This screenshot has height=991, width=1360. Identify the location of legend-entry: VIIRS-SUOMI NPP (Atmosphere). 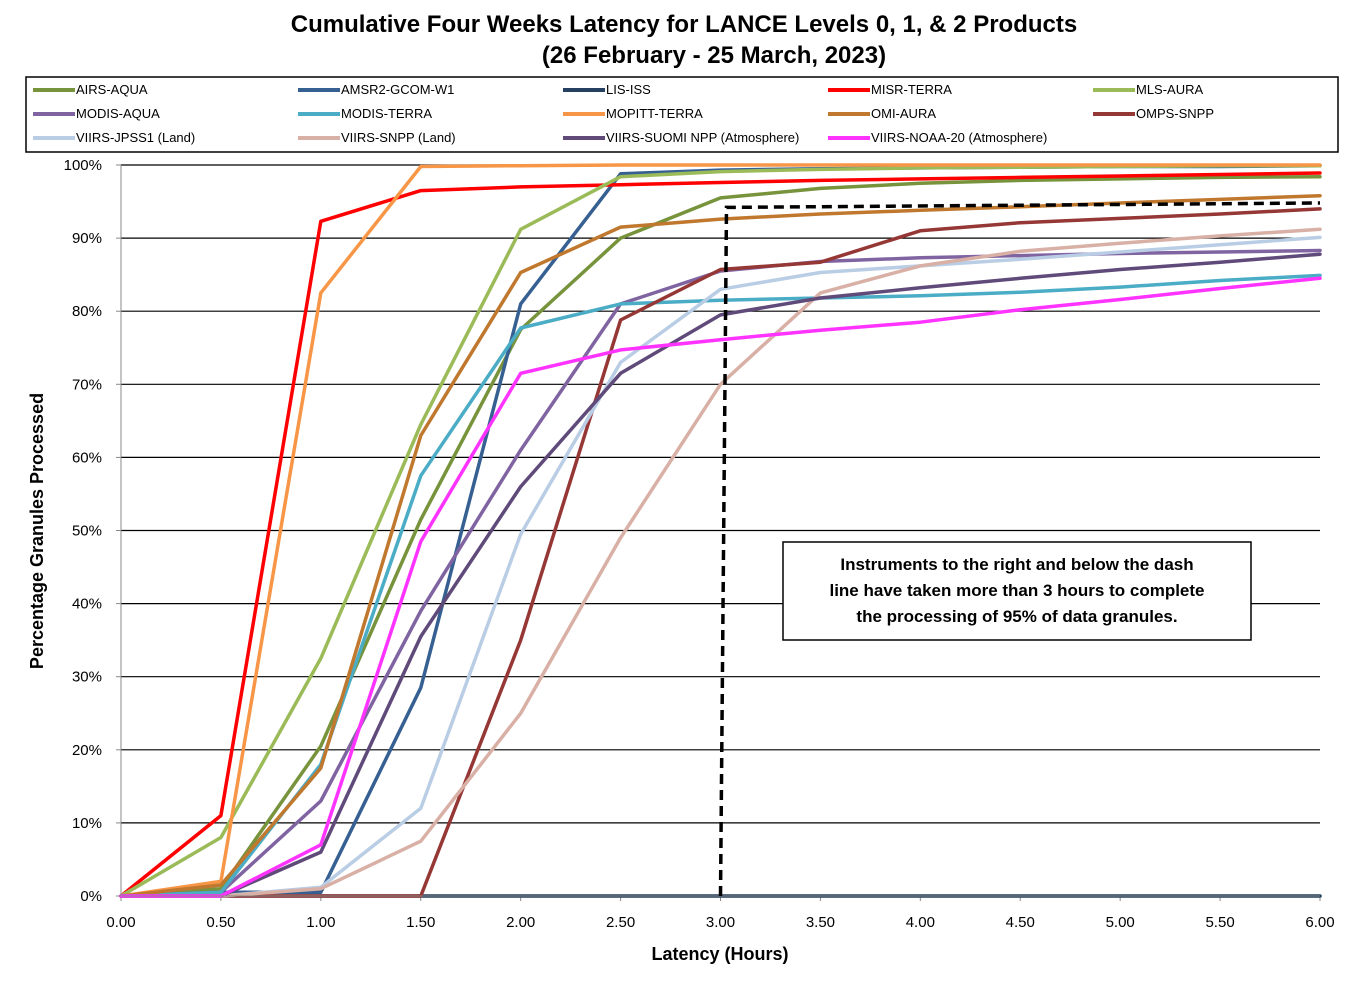
(702, 137).